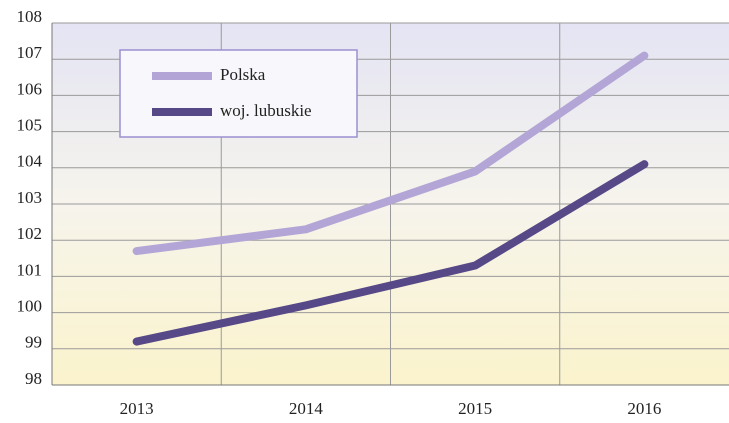 The height and width of the screenshot is (423, 729). Describe the element at coordinates (33, 378) in the screenshot. I see `y-tick-label: 98` at that location.